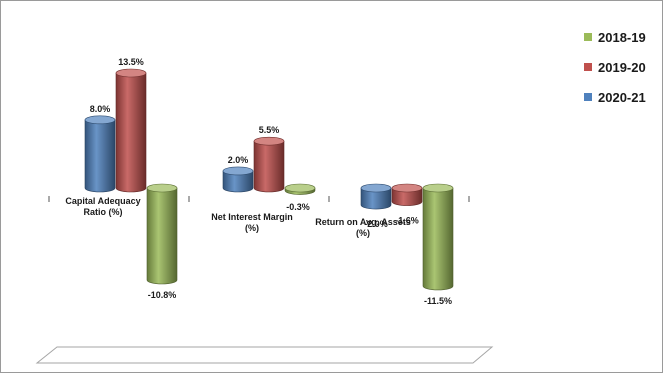 The width and height of the screenshot is (663, 373). I want to click on data-label: -0.3%, so click(298, 207).